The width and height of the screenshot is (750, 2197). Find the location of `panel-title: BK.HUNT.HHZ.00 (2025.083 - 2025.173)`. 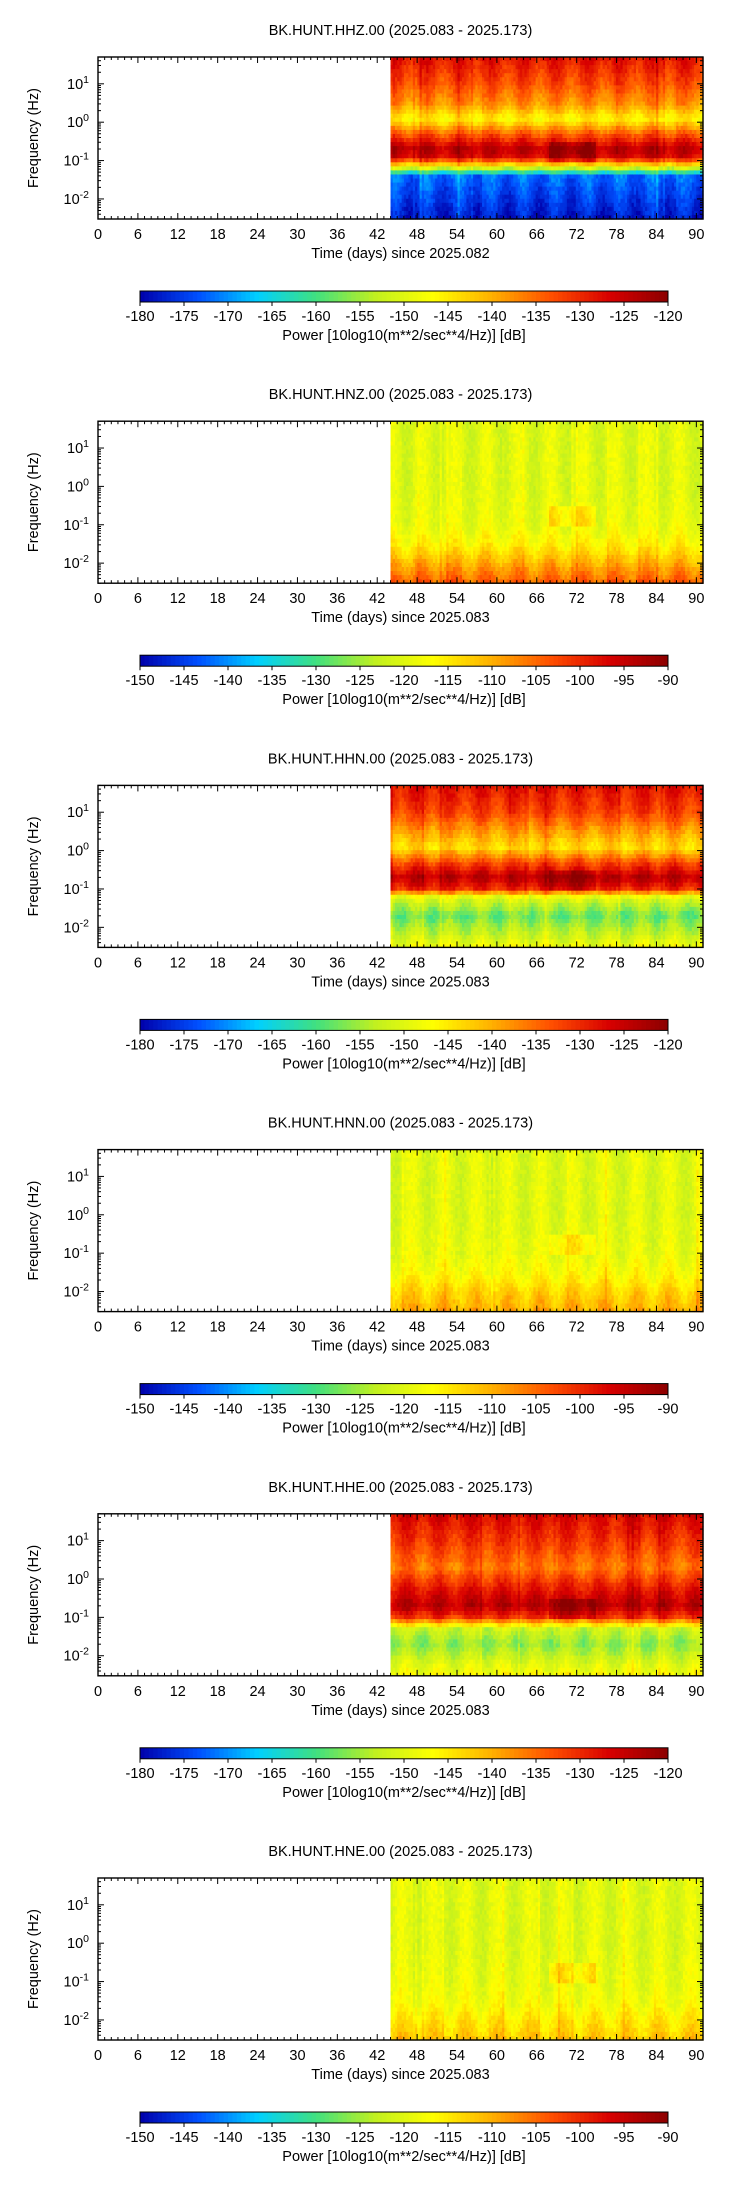

panel-title: BK.HUNT.HHZ.00 (2025.083 - 2025.173) is located at coordinates (401, 31).